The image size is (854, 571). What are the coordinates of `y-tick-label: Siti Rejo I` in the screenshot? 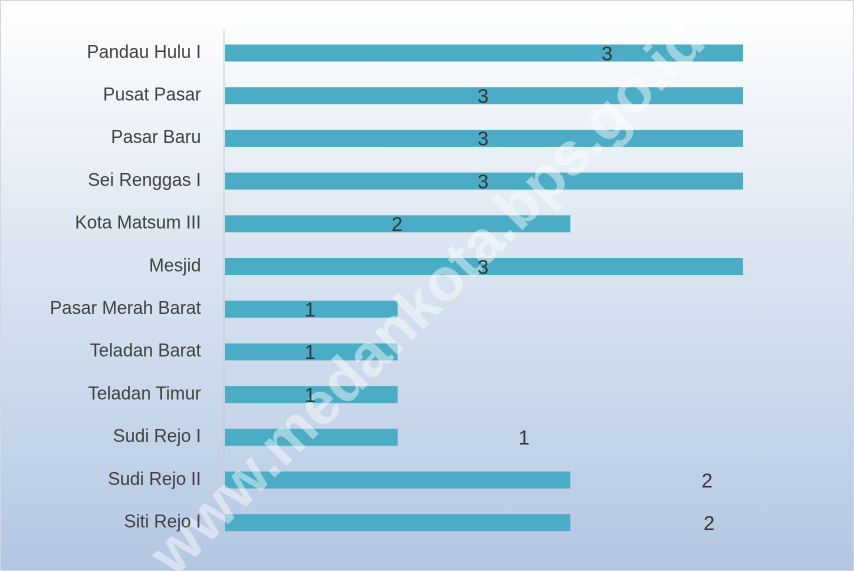 It's located at (162, 521).